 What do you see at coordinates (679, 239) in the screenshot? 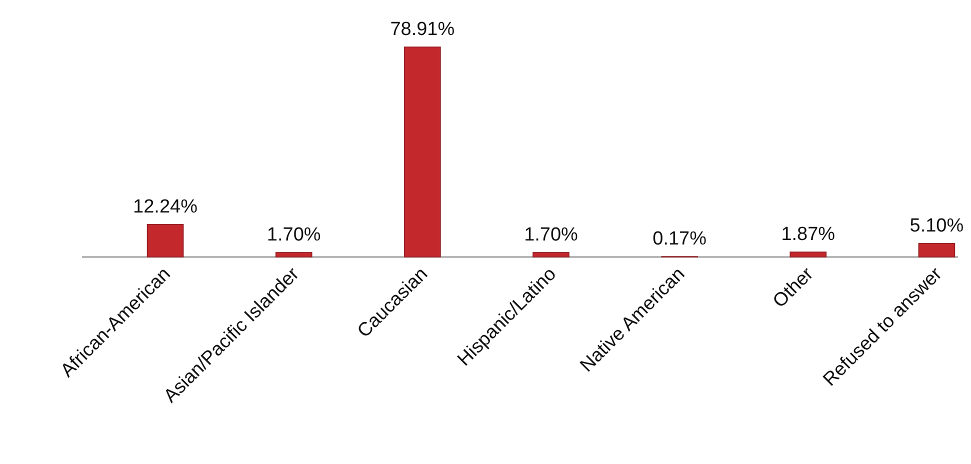
I see `data-label: 0.17%` at bounding box center [679, 239].